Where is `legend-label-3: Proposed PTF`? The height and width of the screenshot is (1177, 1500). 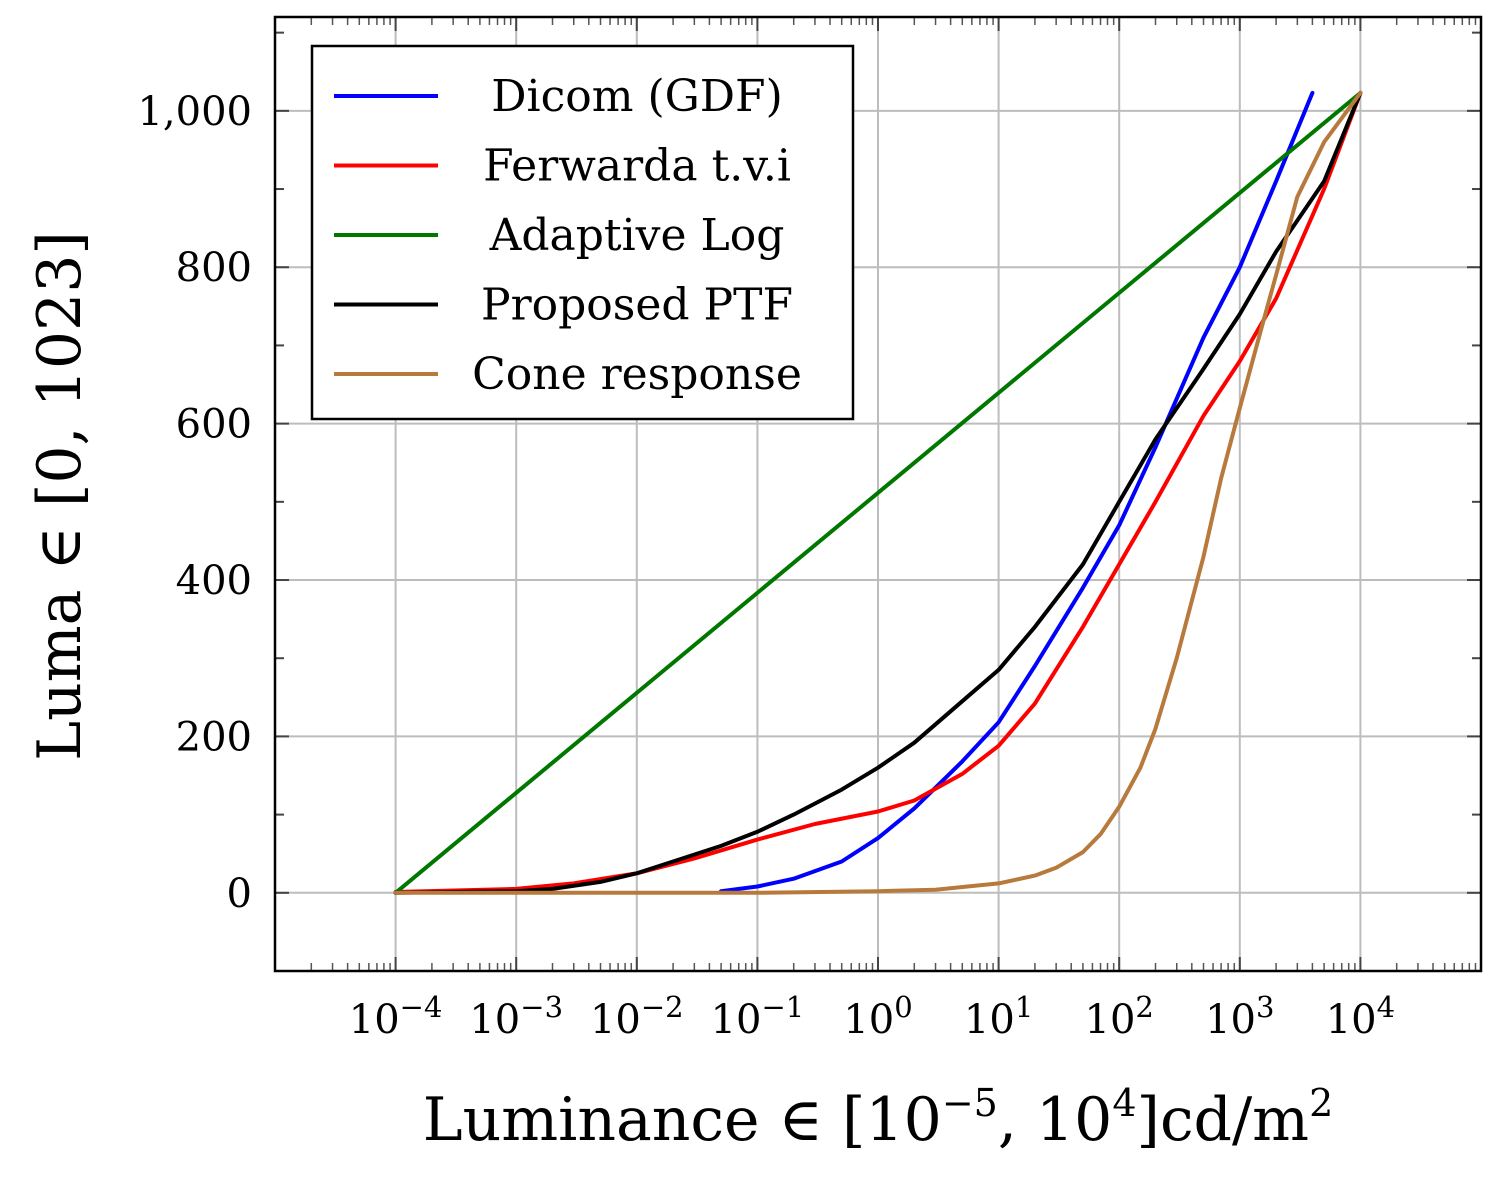
legend-label-3: Proposed PTF is located at coordinates (637, 305).